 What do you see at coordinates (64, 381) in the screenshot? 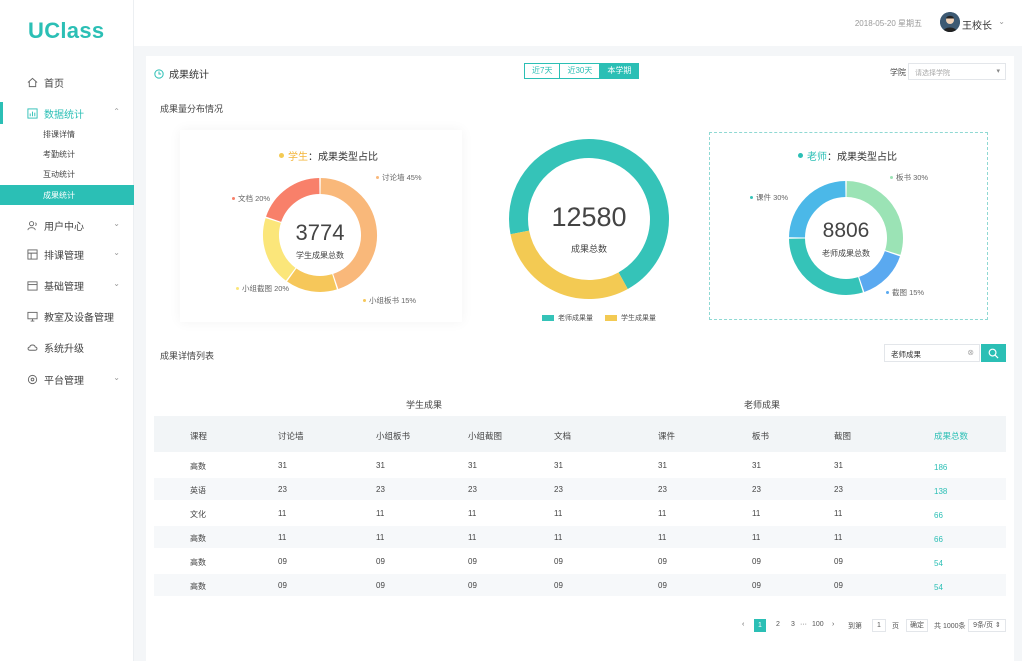
I see `sidebar-item-label: 平台管理` at bounding box center [64, 381].